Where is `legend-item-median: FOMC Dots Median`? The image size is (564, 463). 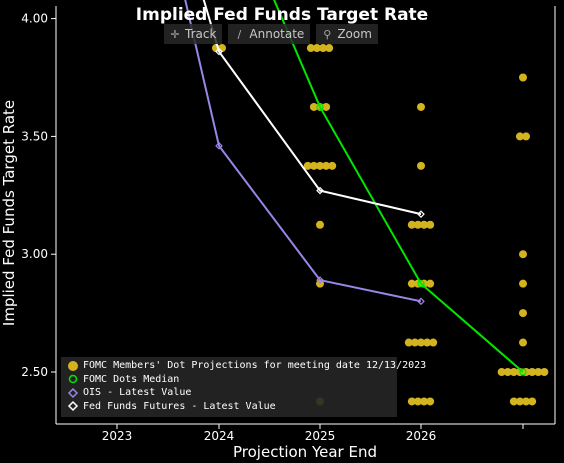 legend-item-median: FOMC Dots Median is located at coordinates (229, 380).